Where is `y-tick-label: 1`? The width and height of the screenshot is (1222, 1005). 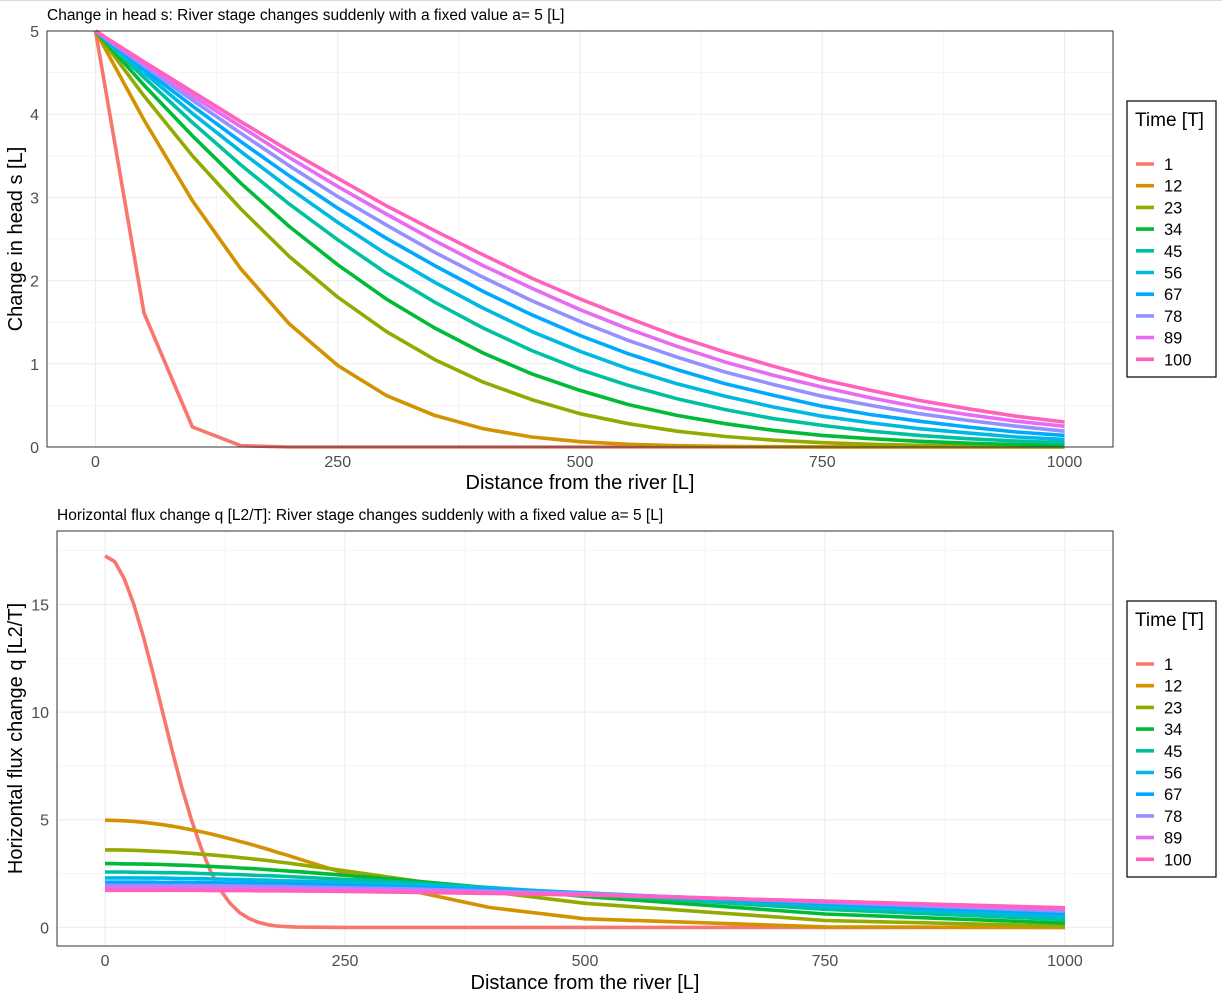
y-tick-label: 1 is located at coordinates (34, 365).